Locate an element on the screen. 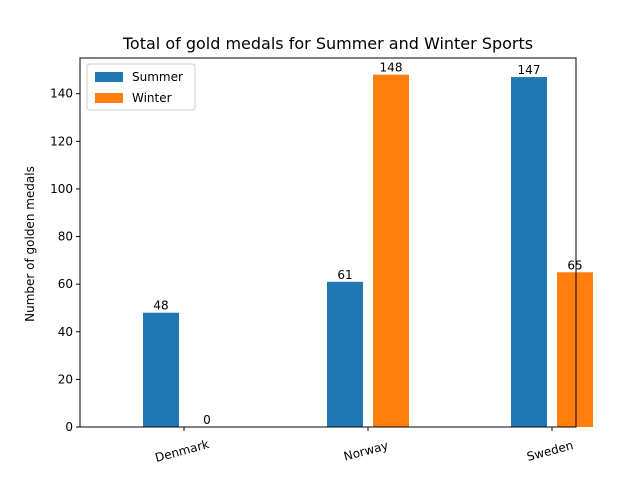 The image size is (640, 480). bar-winter-norway is located at coordinates (391, 250).